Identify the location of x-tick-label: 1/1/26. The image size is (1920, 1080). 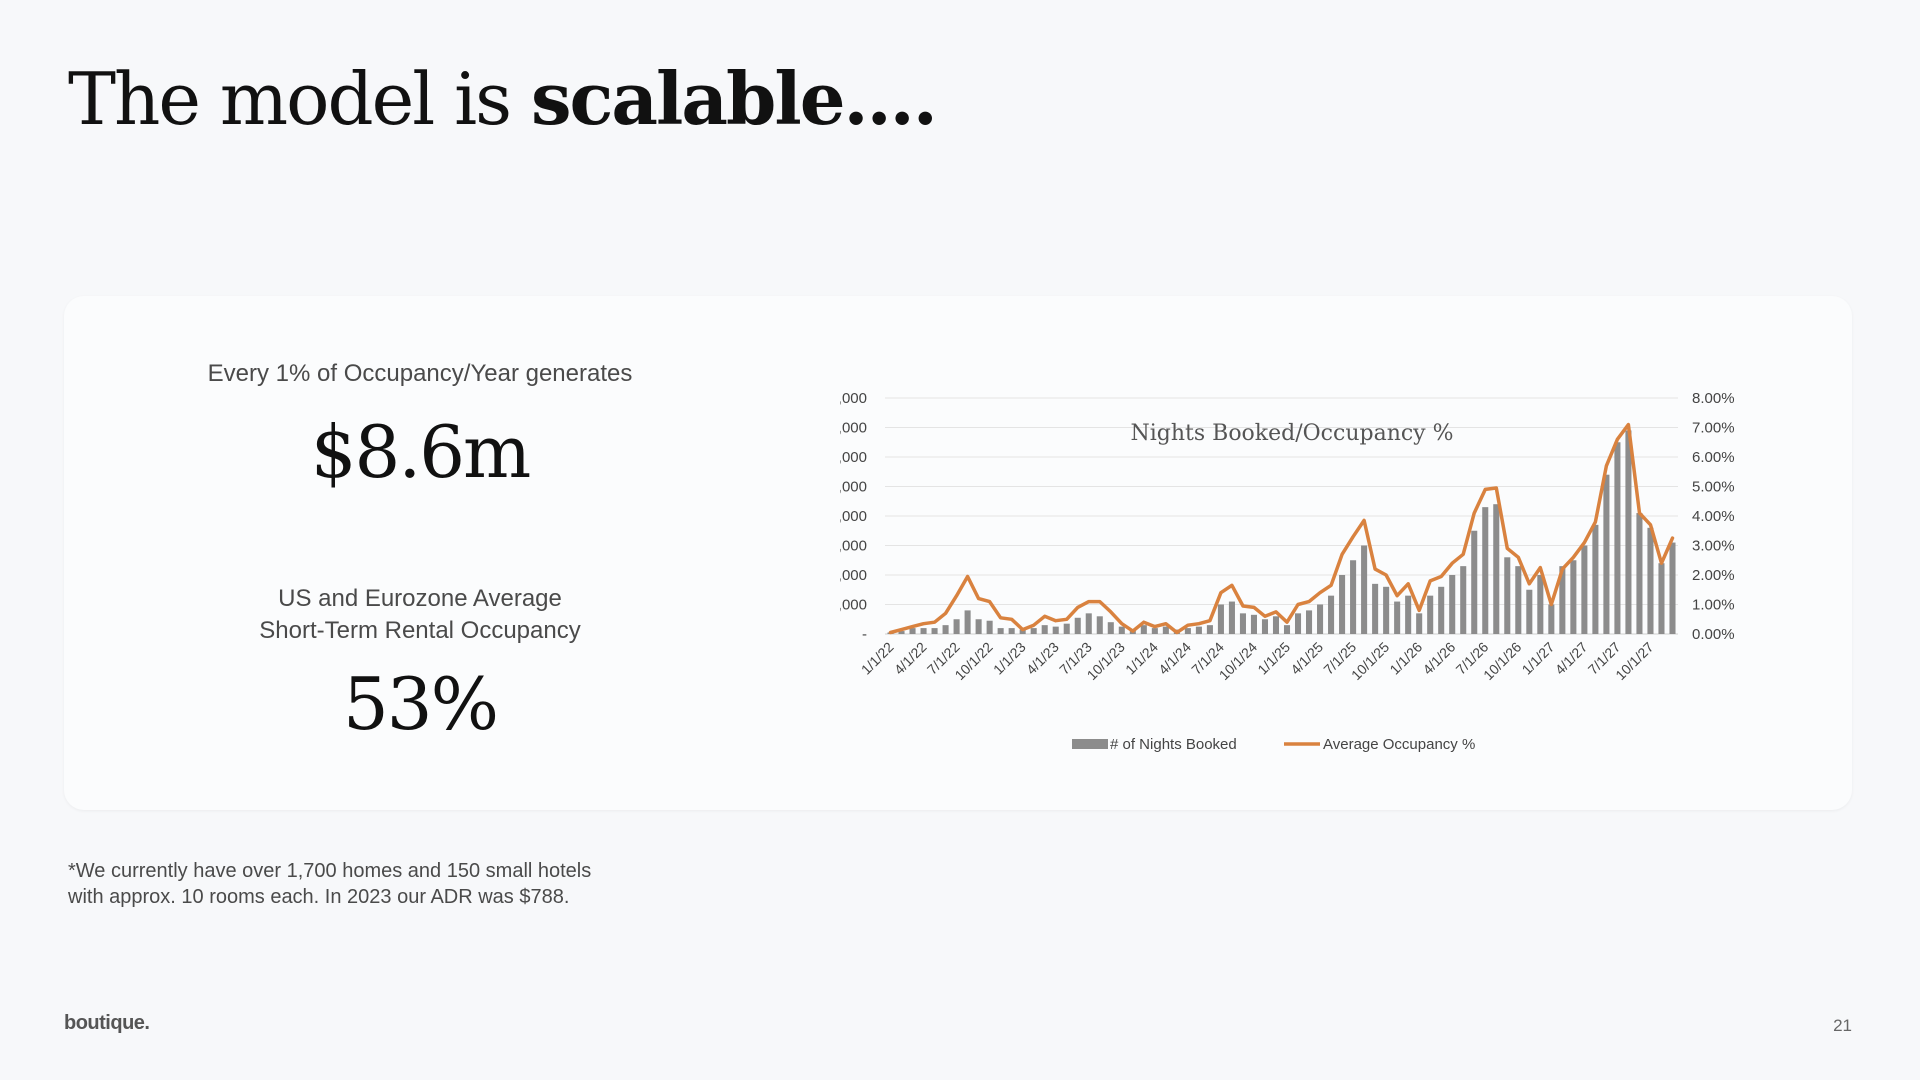
(1405, 658).